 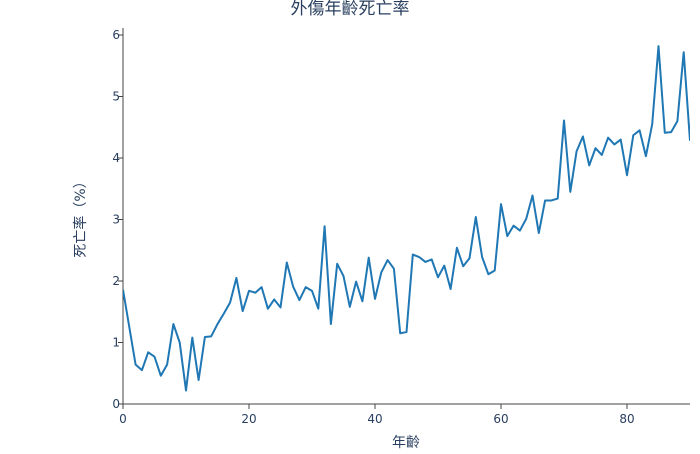 I want to click on y-tick-label: 0, so click(x=116, y=404).